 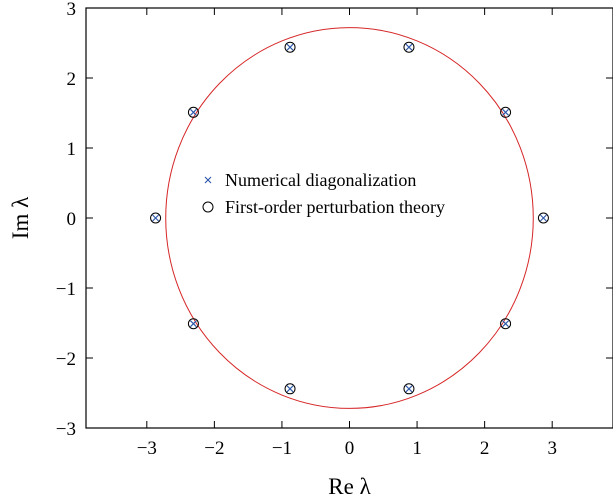 I want to click on y-tick-label: 0, so click(x=72, y=219).